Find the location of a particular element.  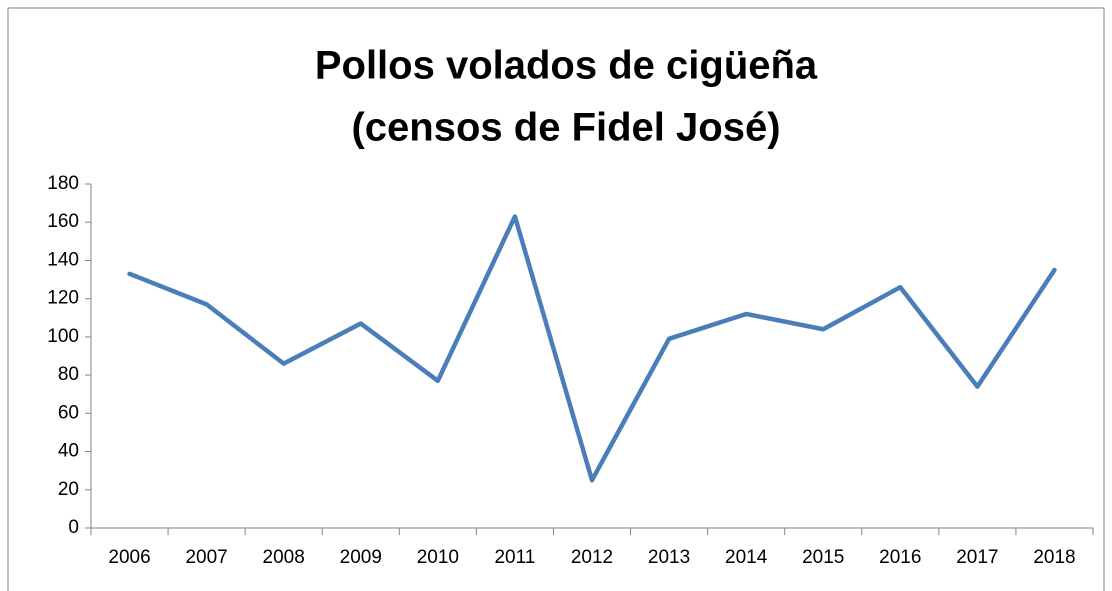

x-tick-label: 2013 is located at coordinates (669, 557).